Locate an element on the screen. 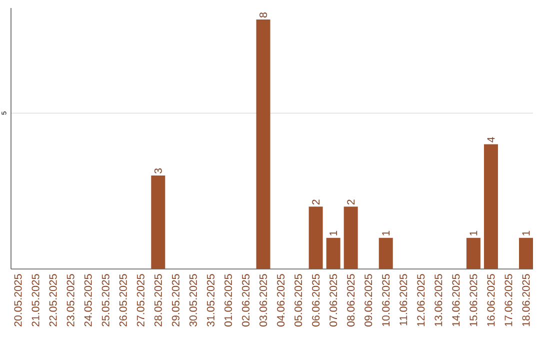  x-tick-label: 03.06.2025 is located at coordinates (263, 300).